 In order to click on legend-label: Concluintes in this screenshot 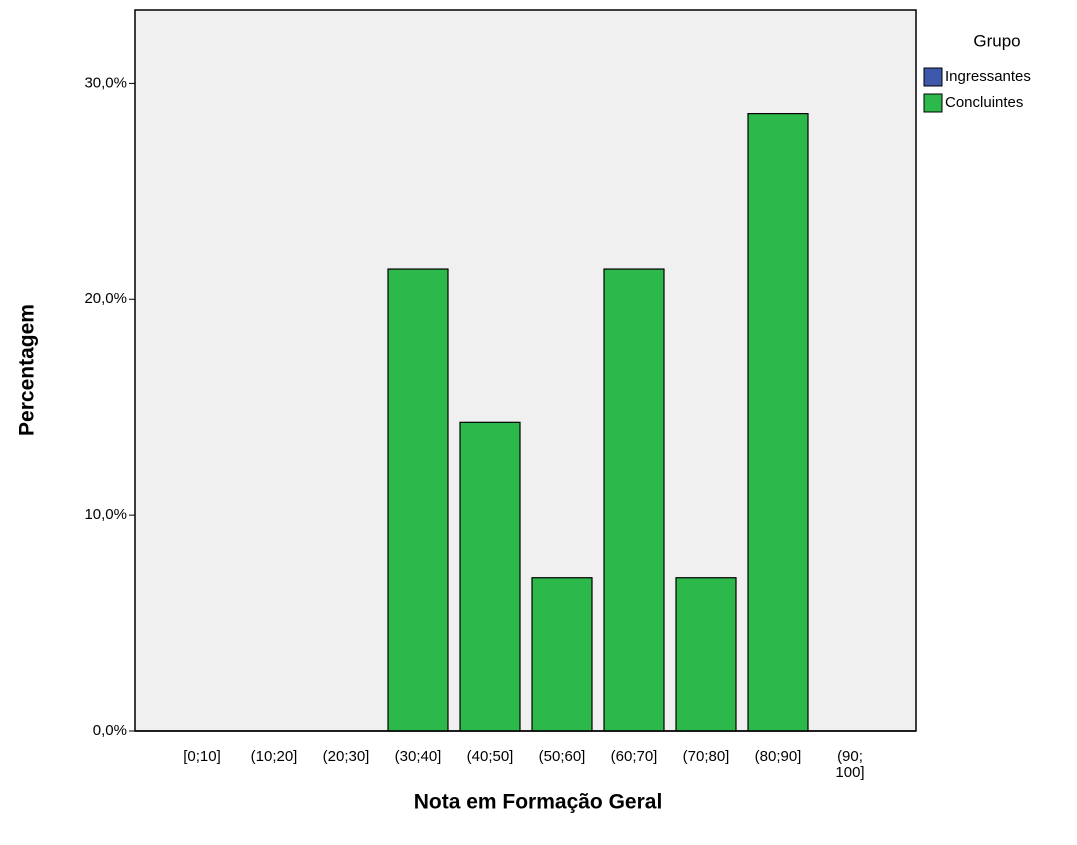, I will do `click(984, 102)`.